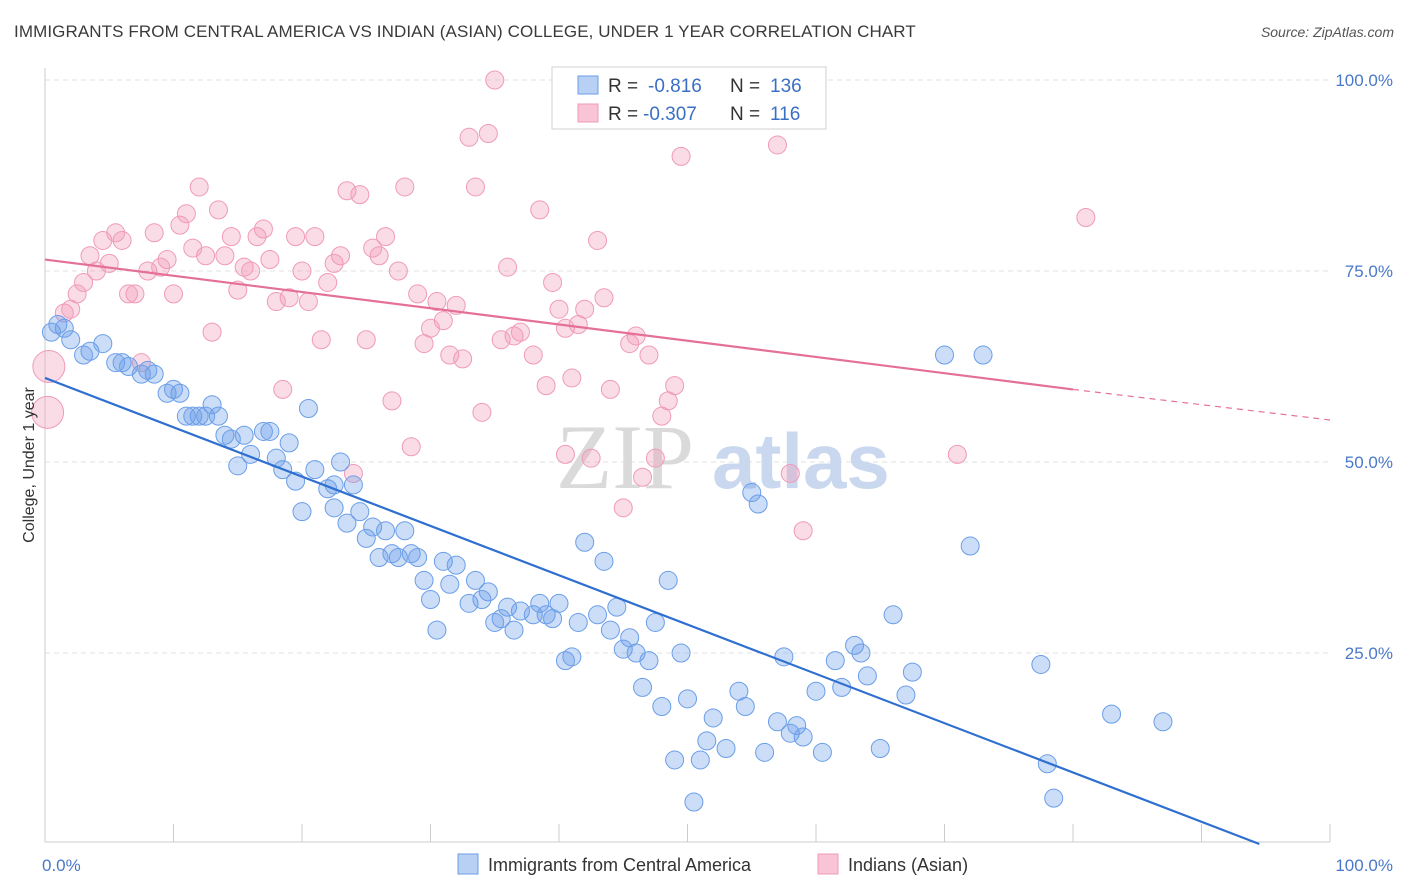 The width and height of the screenshot is (1406, 892). I want to click on legend-swatch-blue, so click(588, 85).